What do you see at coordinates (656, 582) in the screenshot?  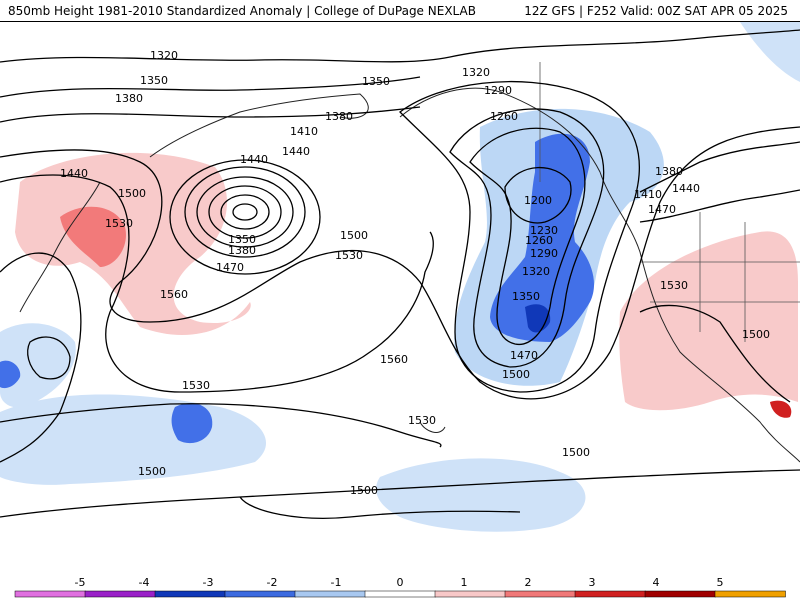 I see `legend-tick-label: 4` at bounding box center [656, 582].